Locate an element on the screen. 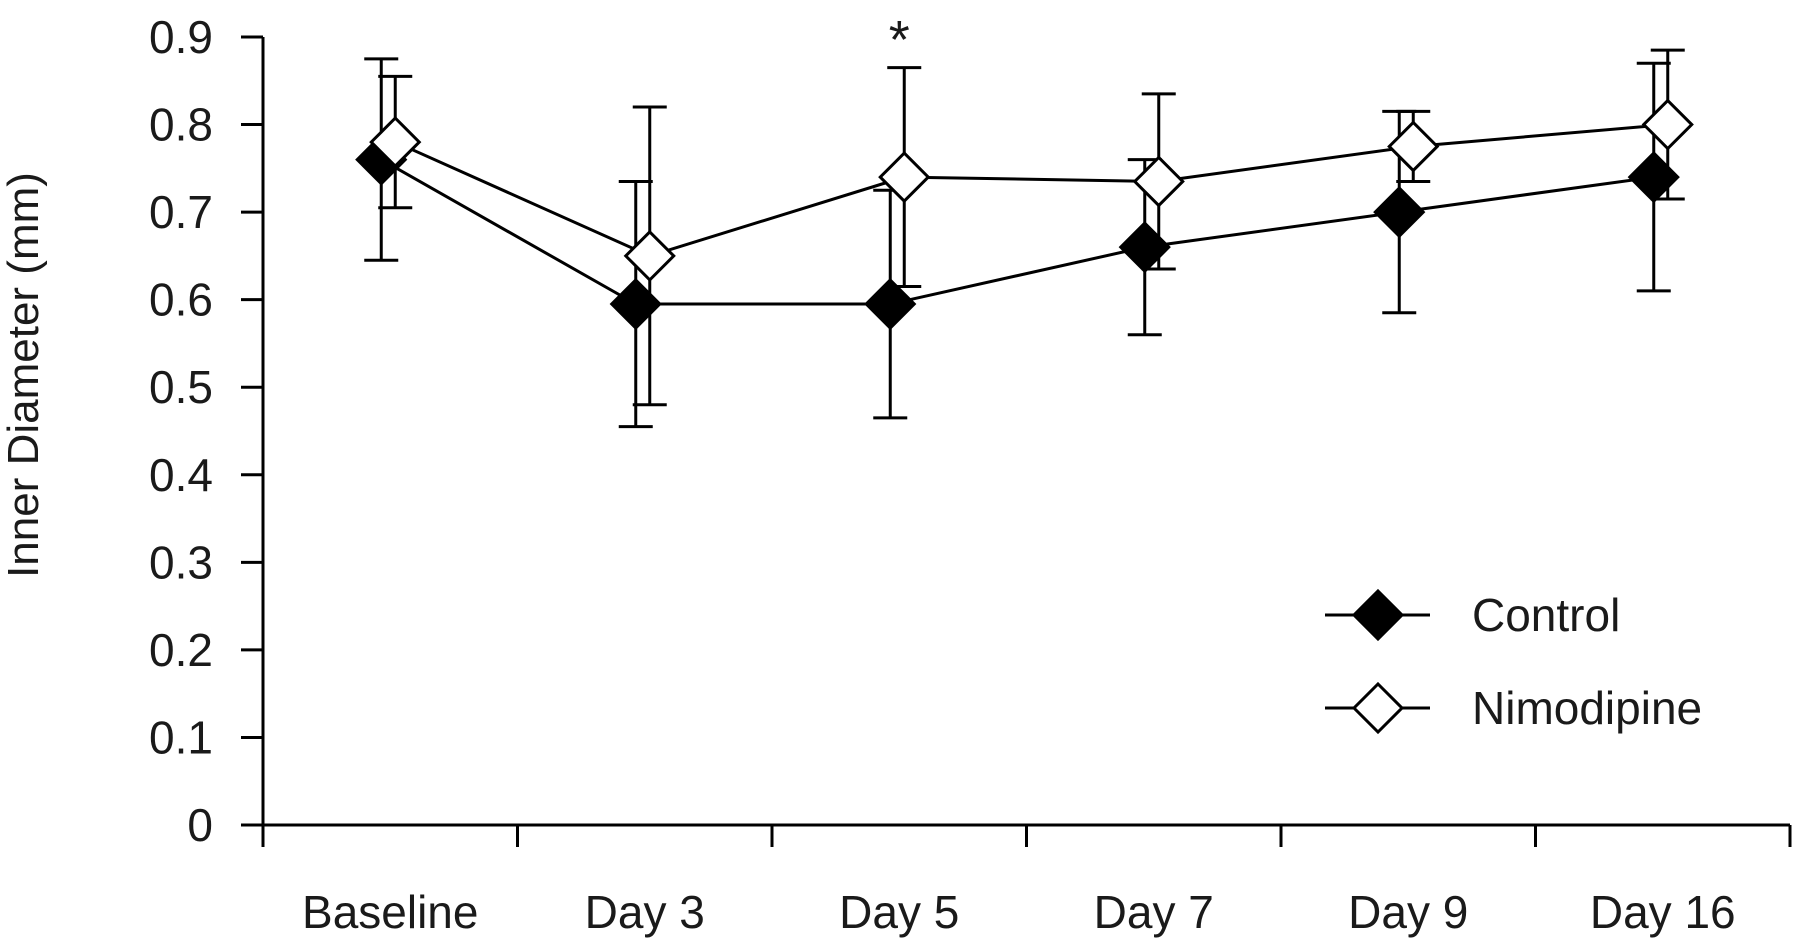 The height and width of the screenshot is (942, 1800). legend-marker-control is located at coordinates (1378, 615).